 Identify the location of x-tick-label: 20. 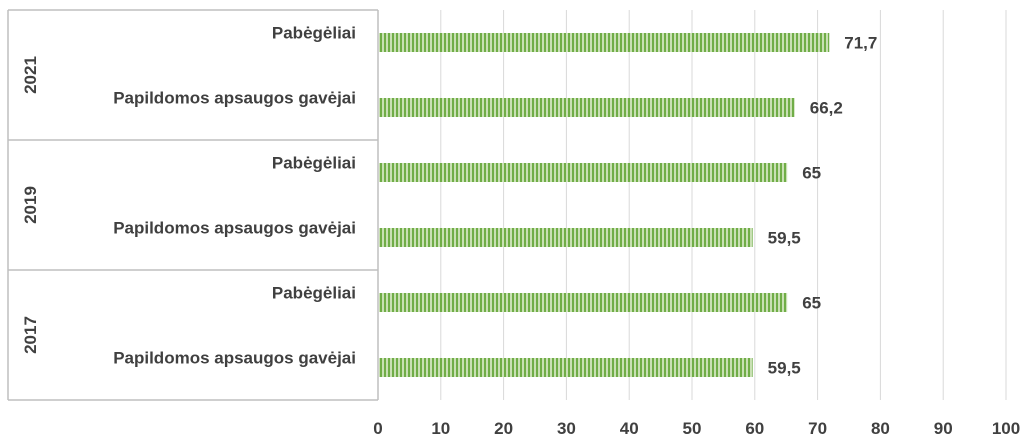
(503, 428).